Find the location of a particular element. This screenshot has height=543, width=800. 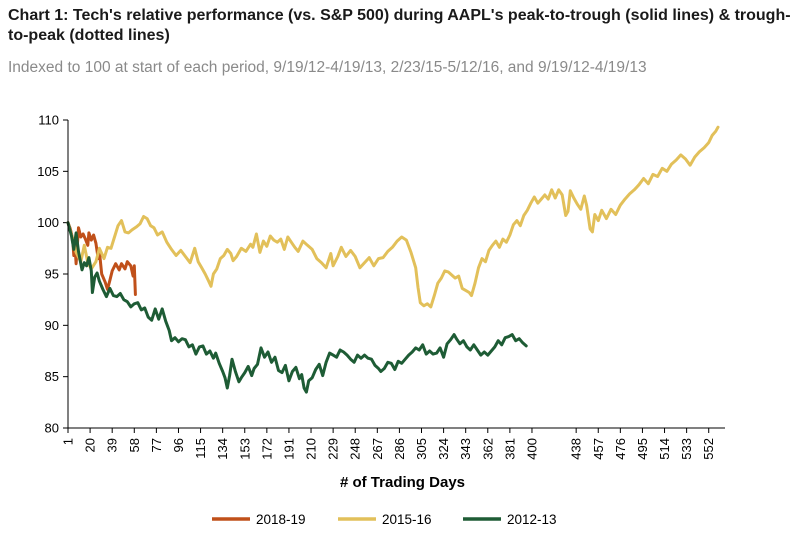

x-tick-label: 96 is located at coordinates (178, 445).